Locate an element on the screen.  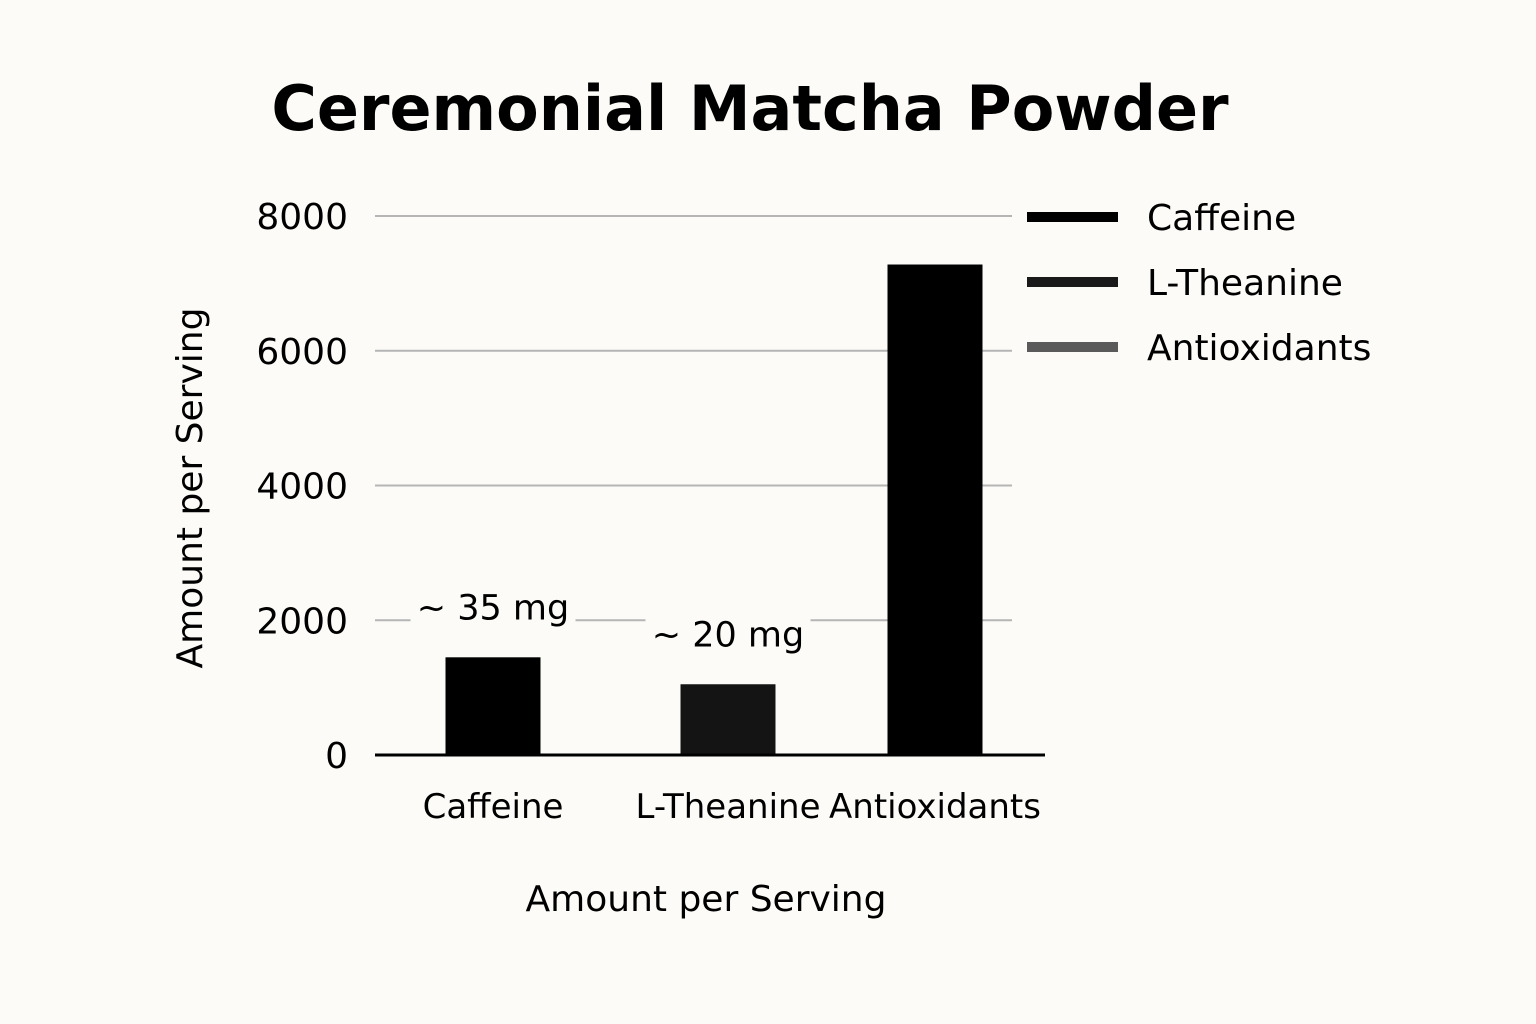
x-tick-label: Antioxidants is located at coordinates (935, 807).